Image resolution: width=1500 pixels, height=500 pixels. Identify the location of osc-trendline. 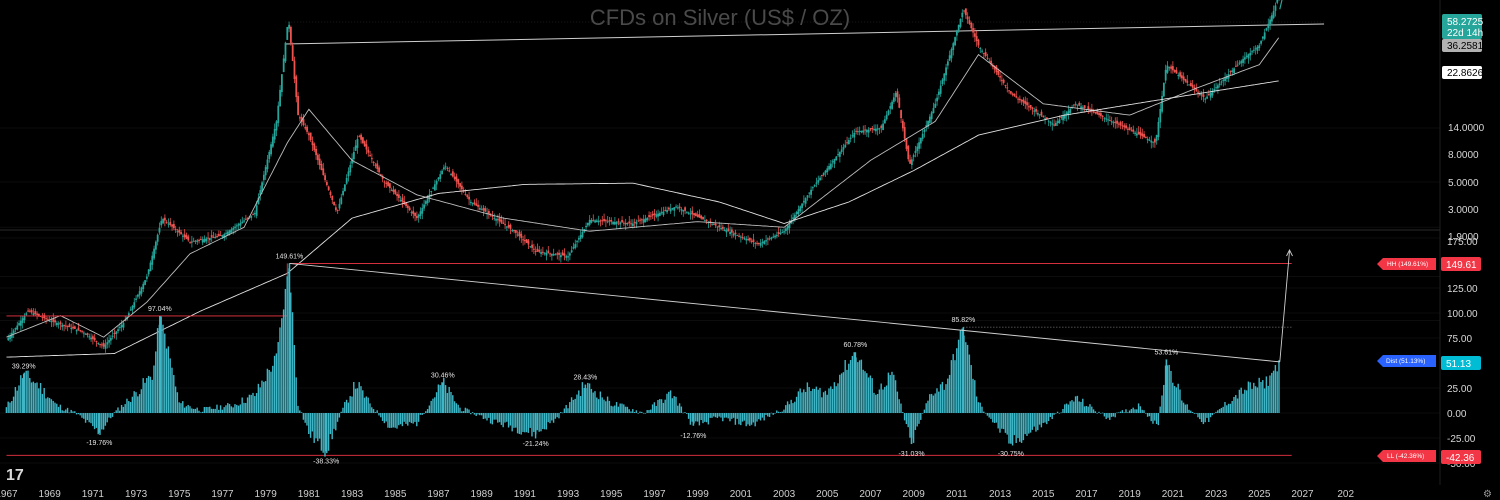
(784, 312).